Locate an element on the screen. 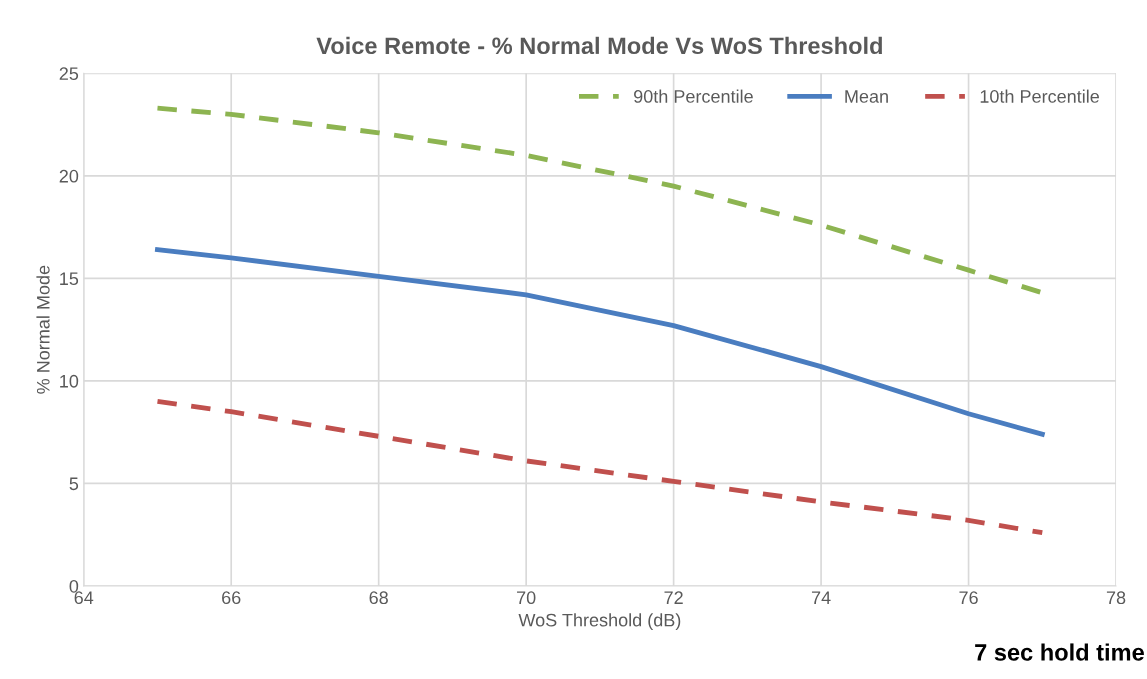 Image resolution: width=1147 pixels, height=679 pixels. y-tick-label: 25 is located at coordinates (69, 74).